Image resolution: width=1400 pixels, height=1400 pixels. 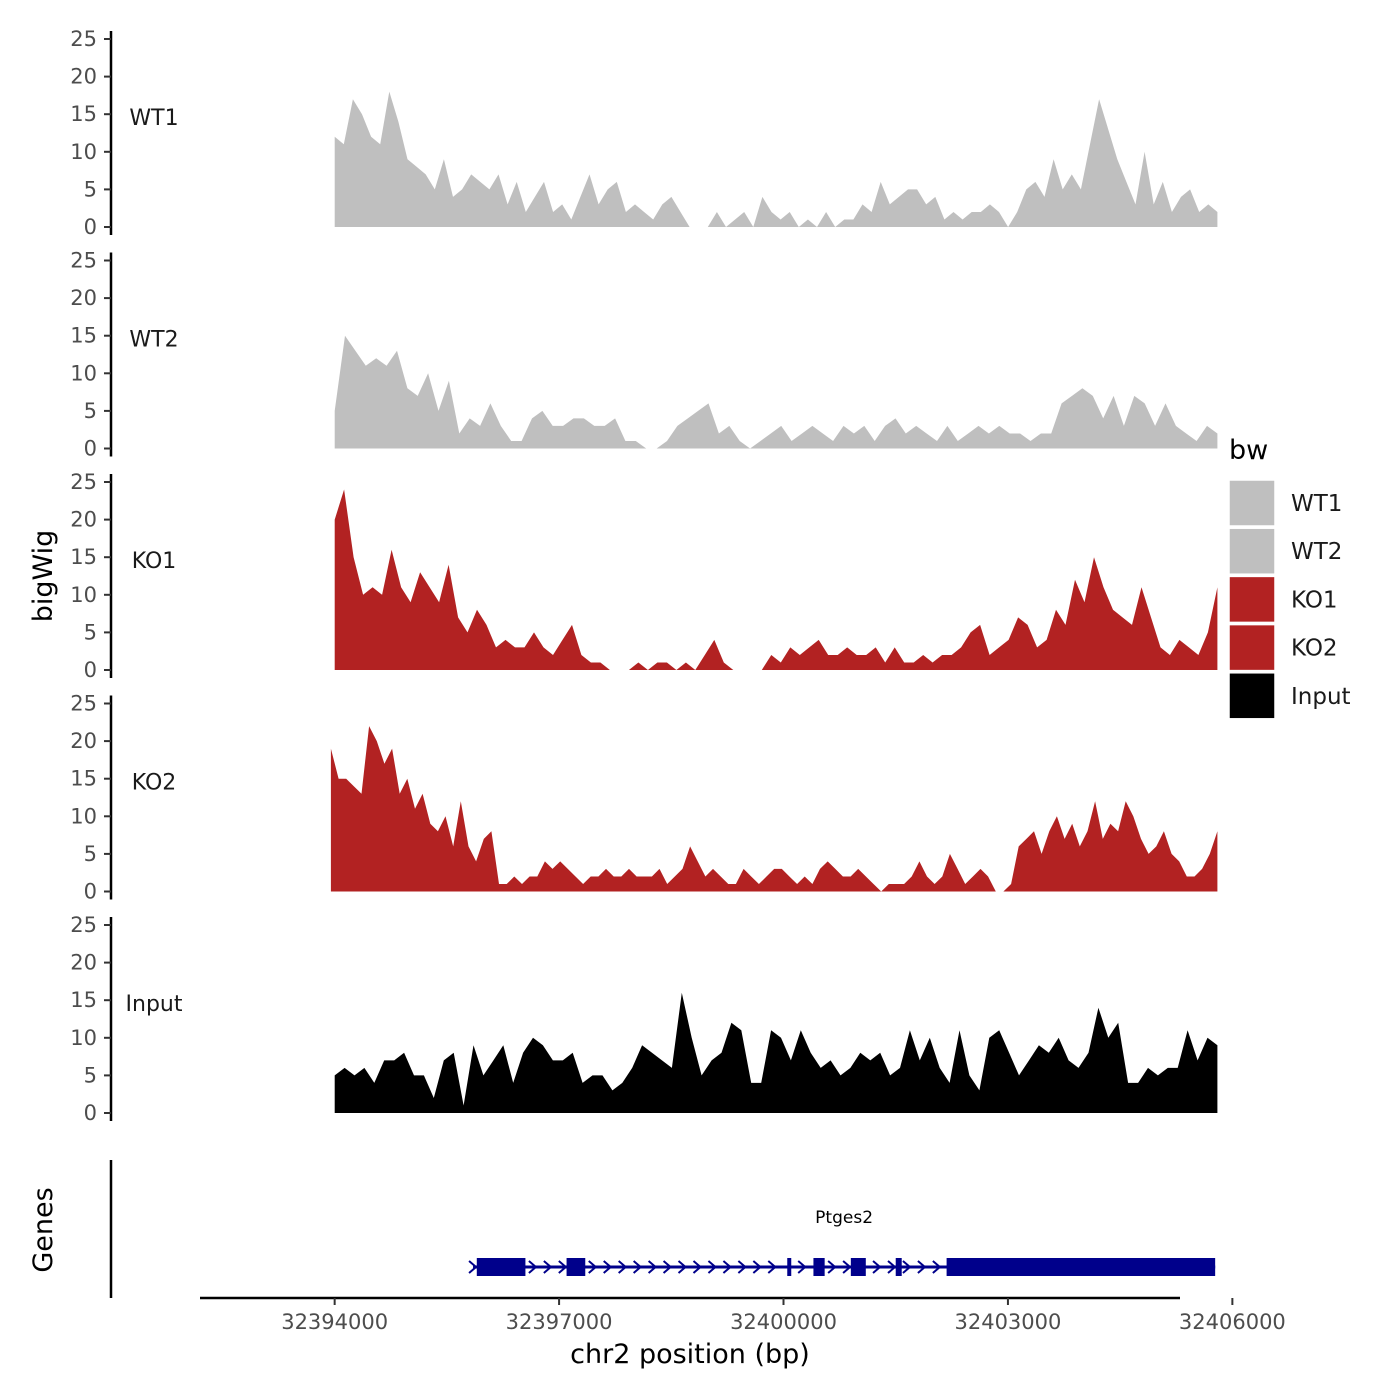 I want to click on x-tick-label: 32403000, so click(x=1007, y=1322).